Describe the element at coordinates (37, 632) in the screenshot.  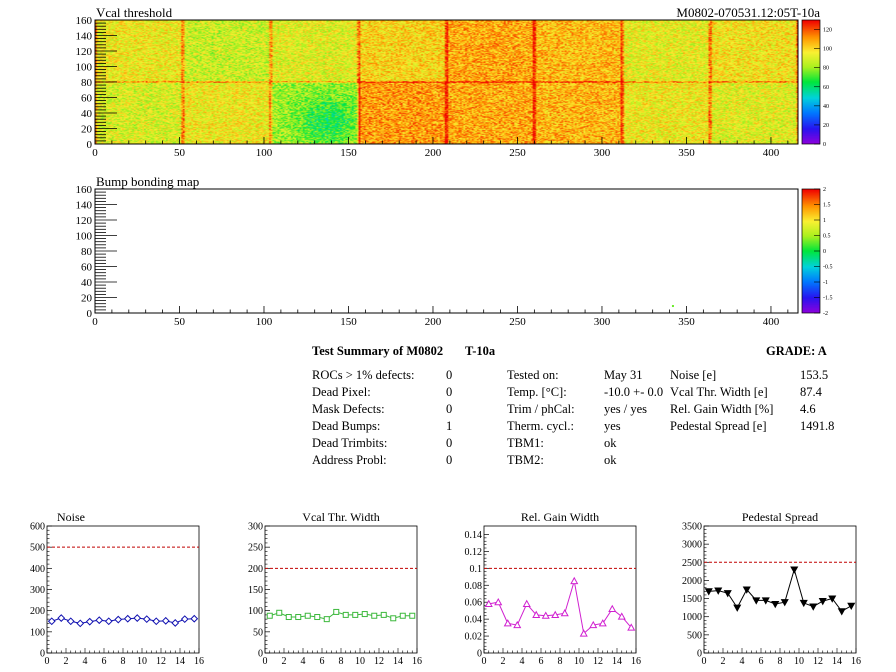
I see `noise-y-label: 100` at that location.